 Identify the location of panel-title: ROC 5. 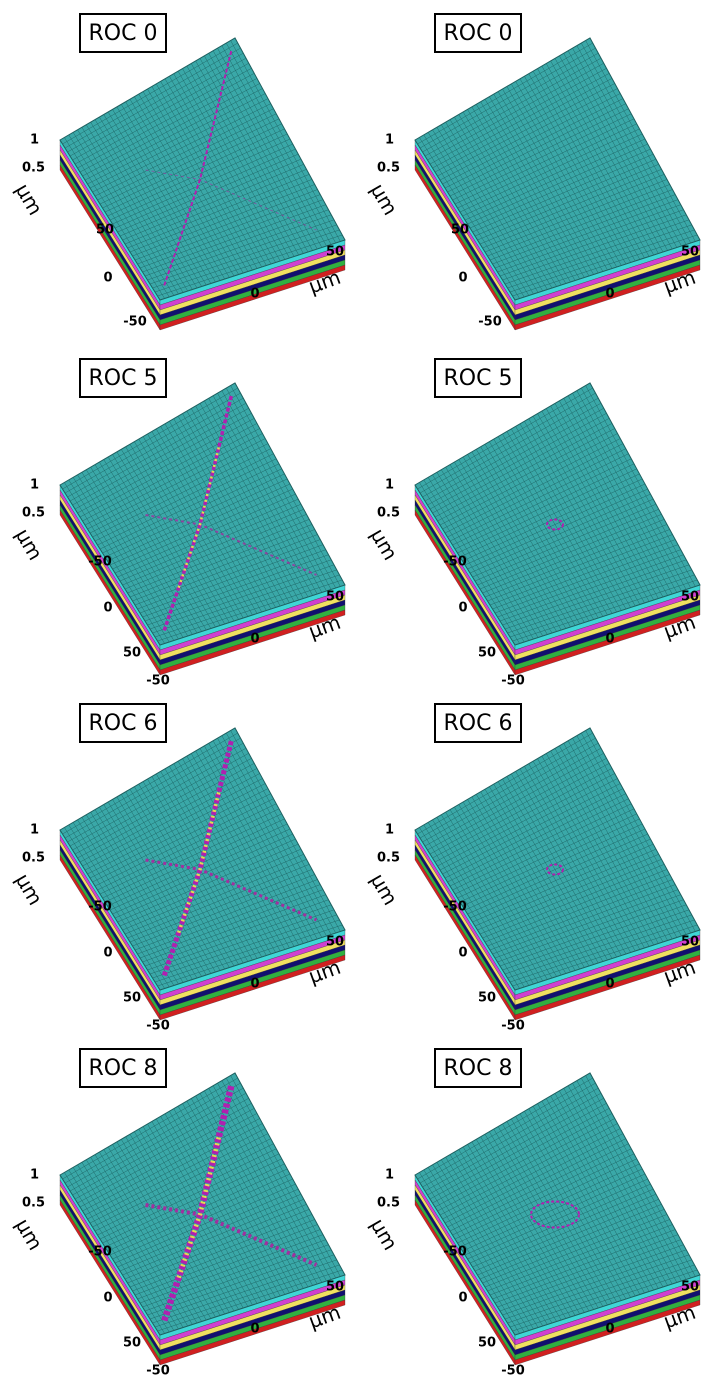
(478, 378).